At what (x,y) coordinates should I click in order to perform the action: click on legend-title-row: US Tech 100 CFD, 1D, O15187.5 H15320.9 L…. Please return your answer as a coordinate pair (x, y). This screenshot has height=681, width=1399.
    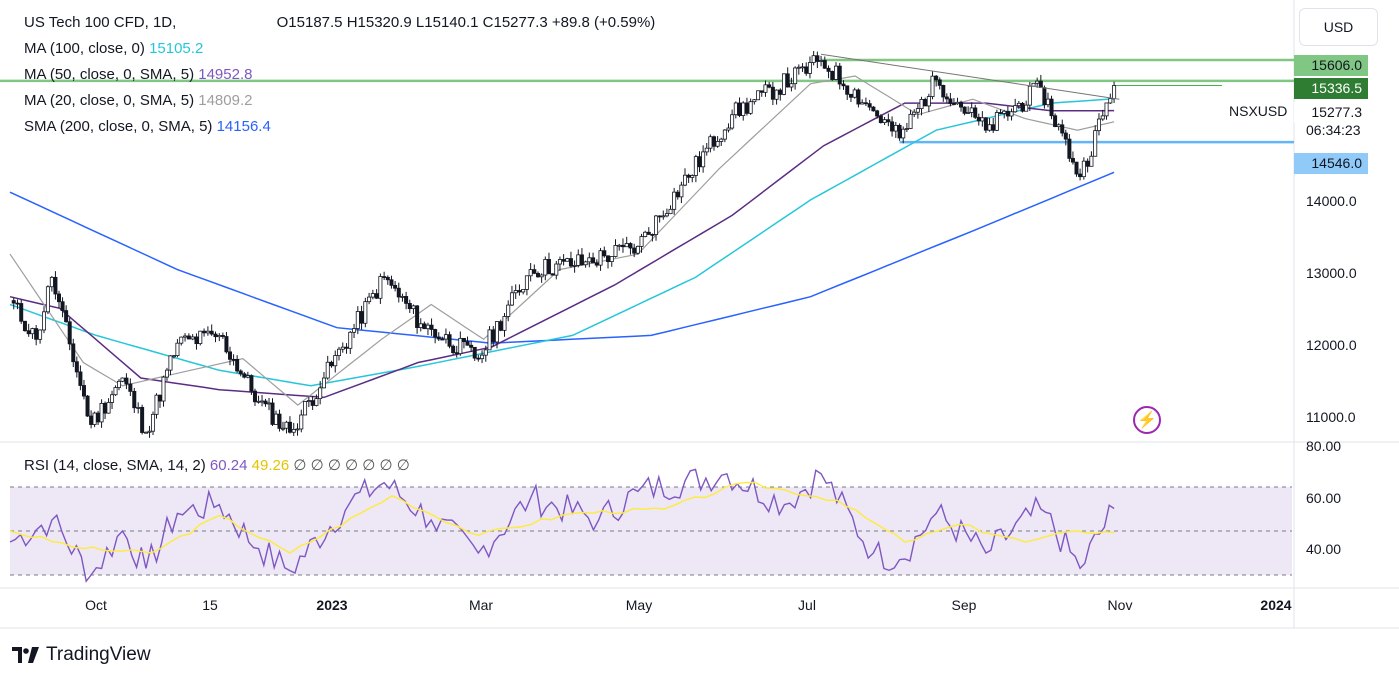
    Looking at the image, I should click on (339, 23).